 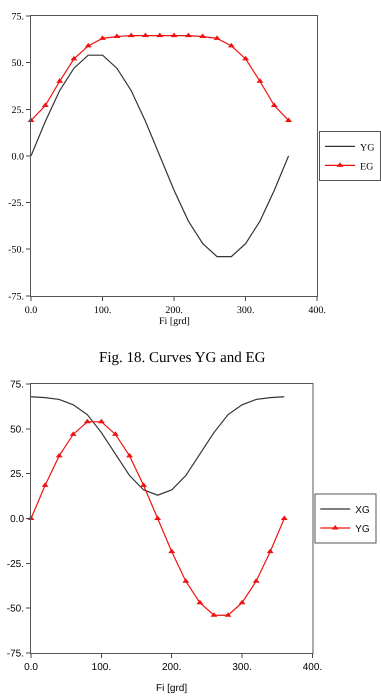 I want to click on line-series, so click(x=158, y=446).